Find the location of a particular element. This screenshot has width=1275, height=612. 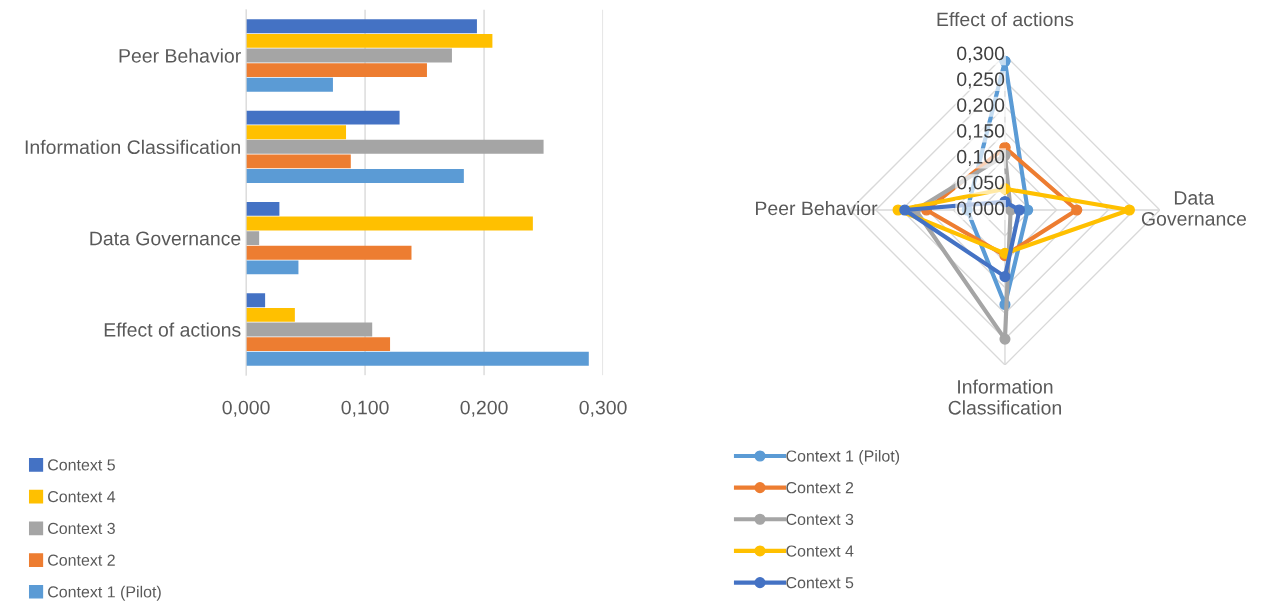

x-tick-label: 0,000 is located at coordinates (246, 408).